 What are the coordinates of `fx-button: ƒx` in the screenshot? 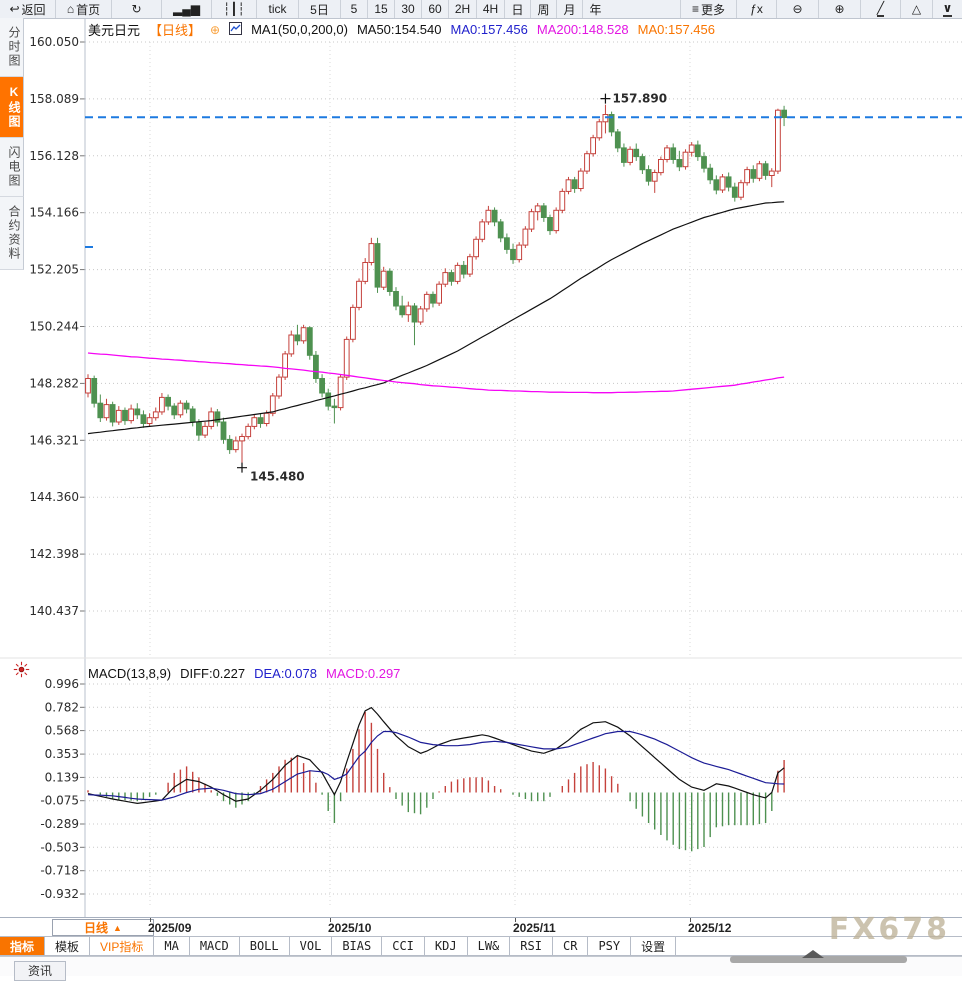 It's located at (756, 9).